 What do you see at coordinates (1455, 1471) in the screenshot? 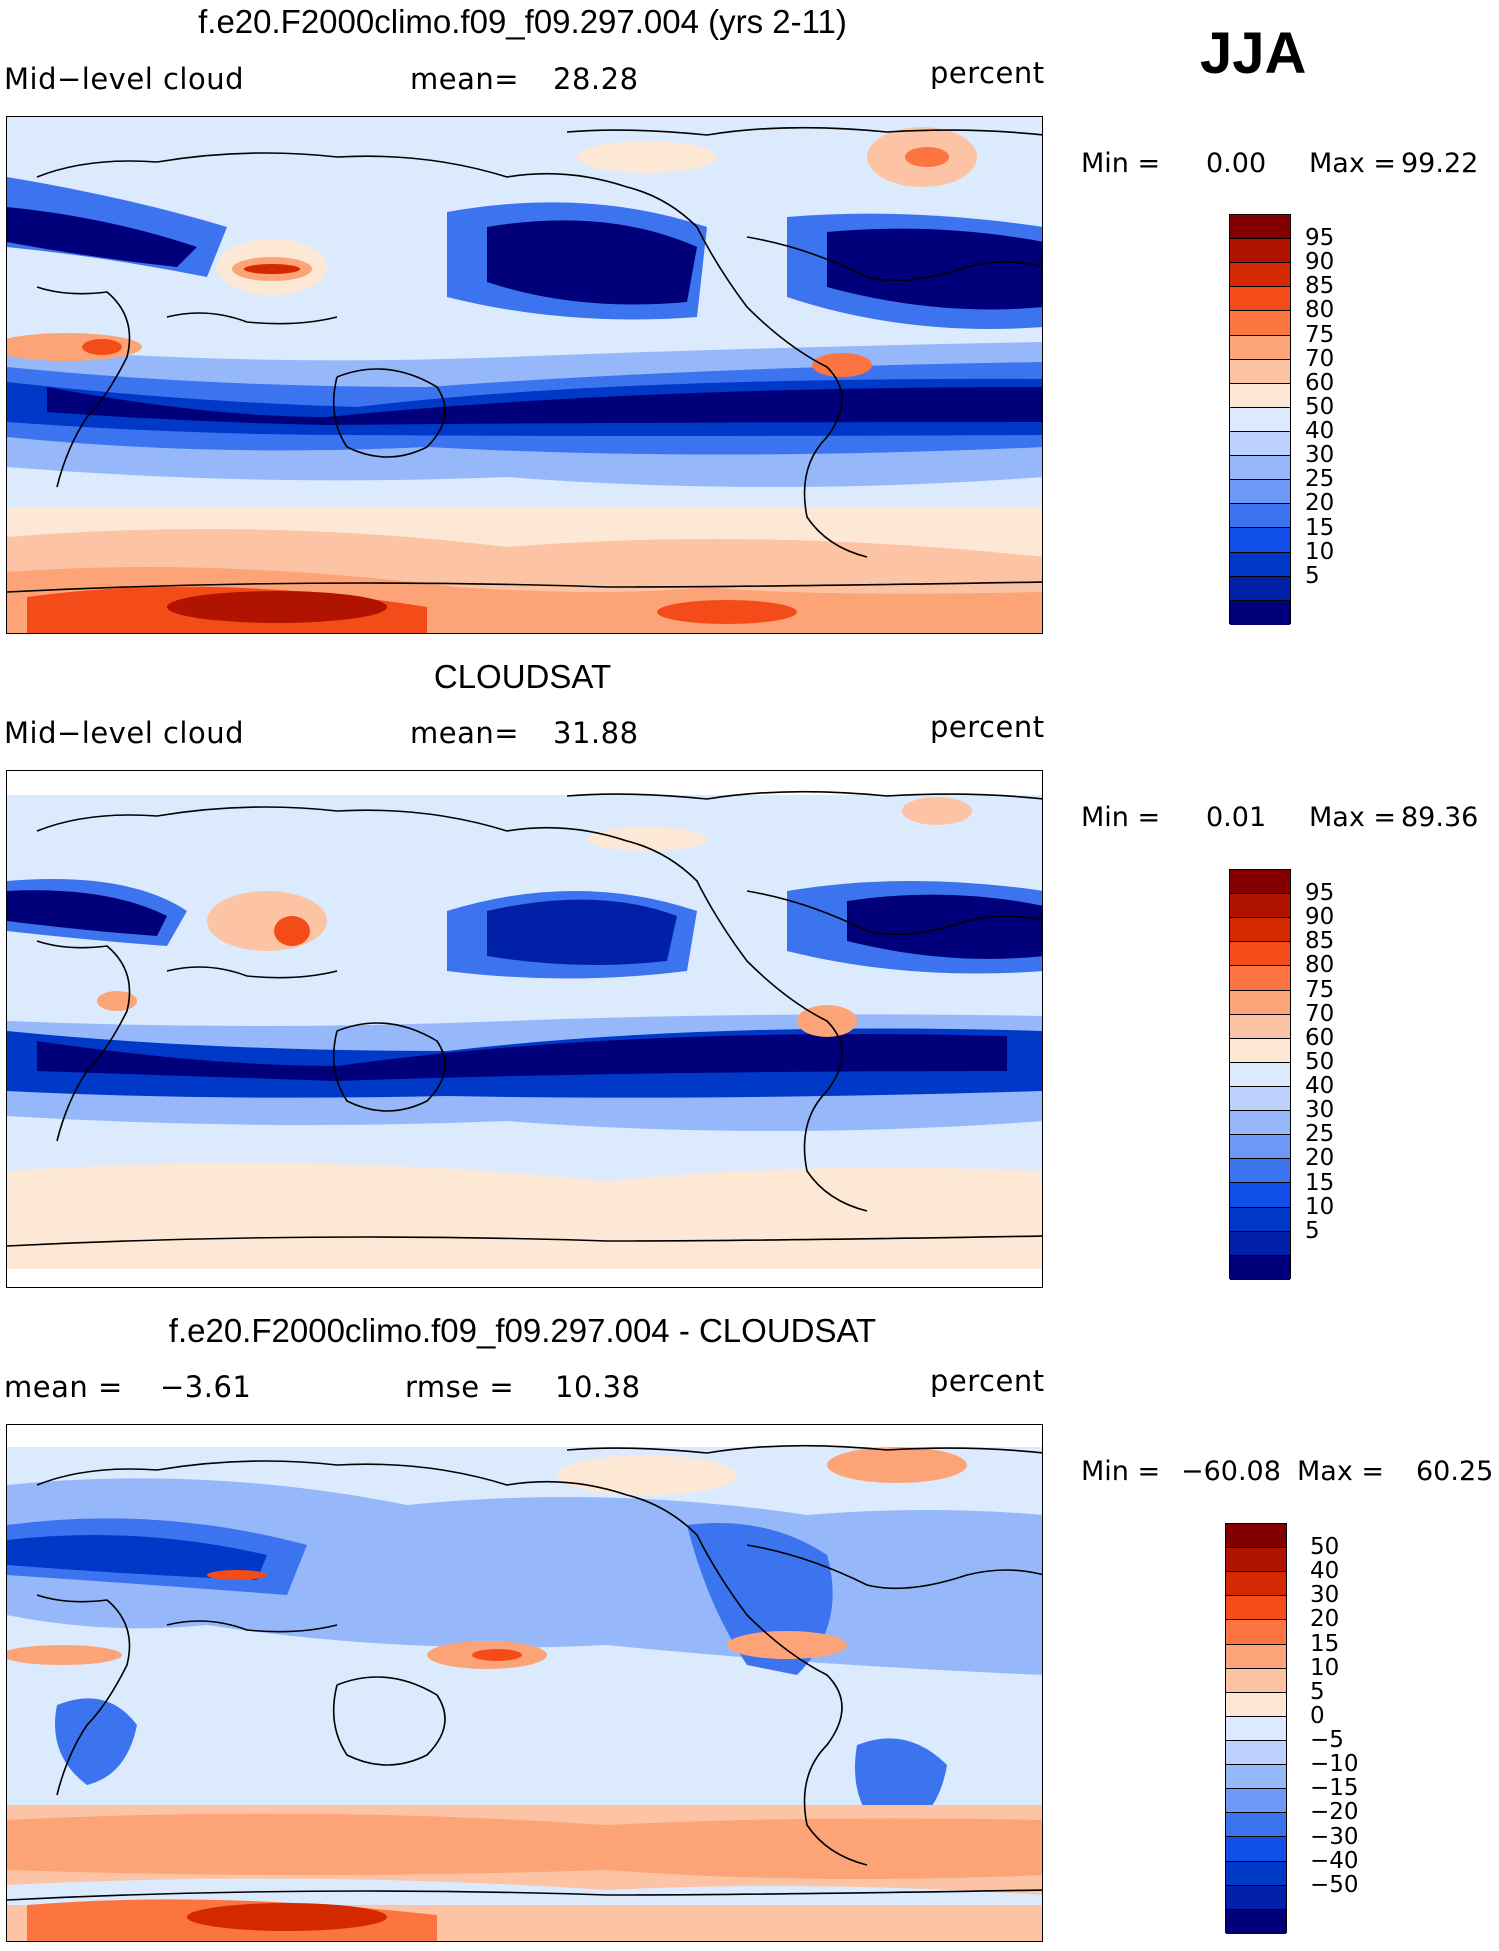
I see `panel-3-max-value: 60.25` at bounding box center [1455, 1471].